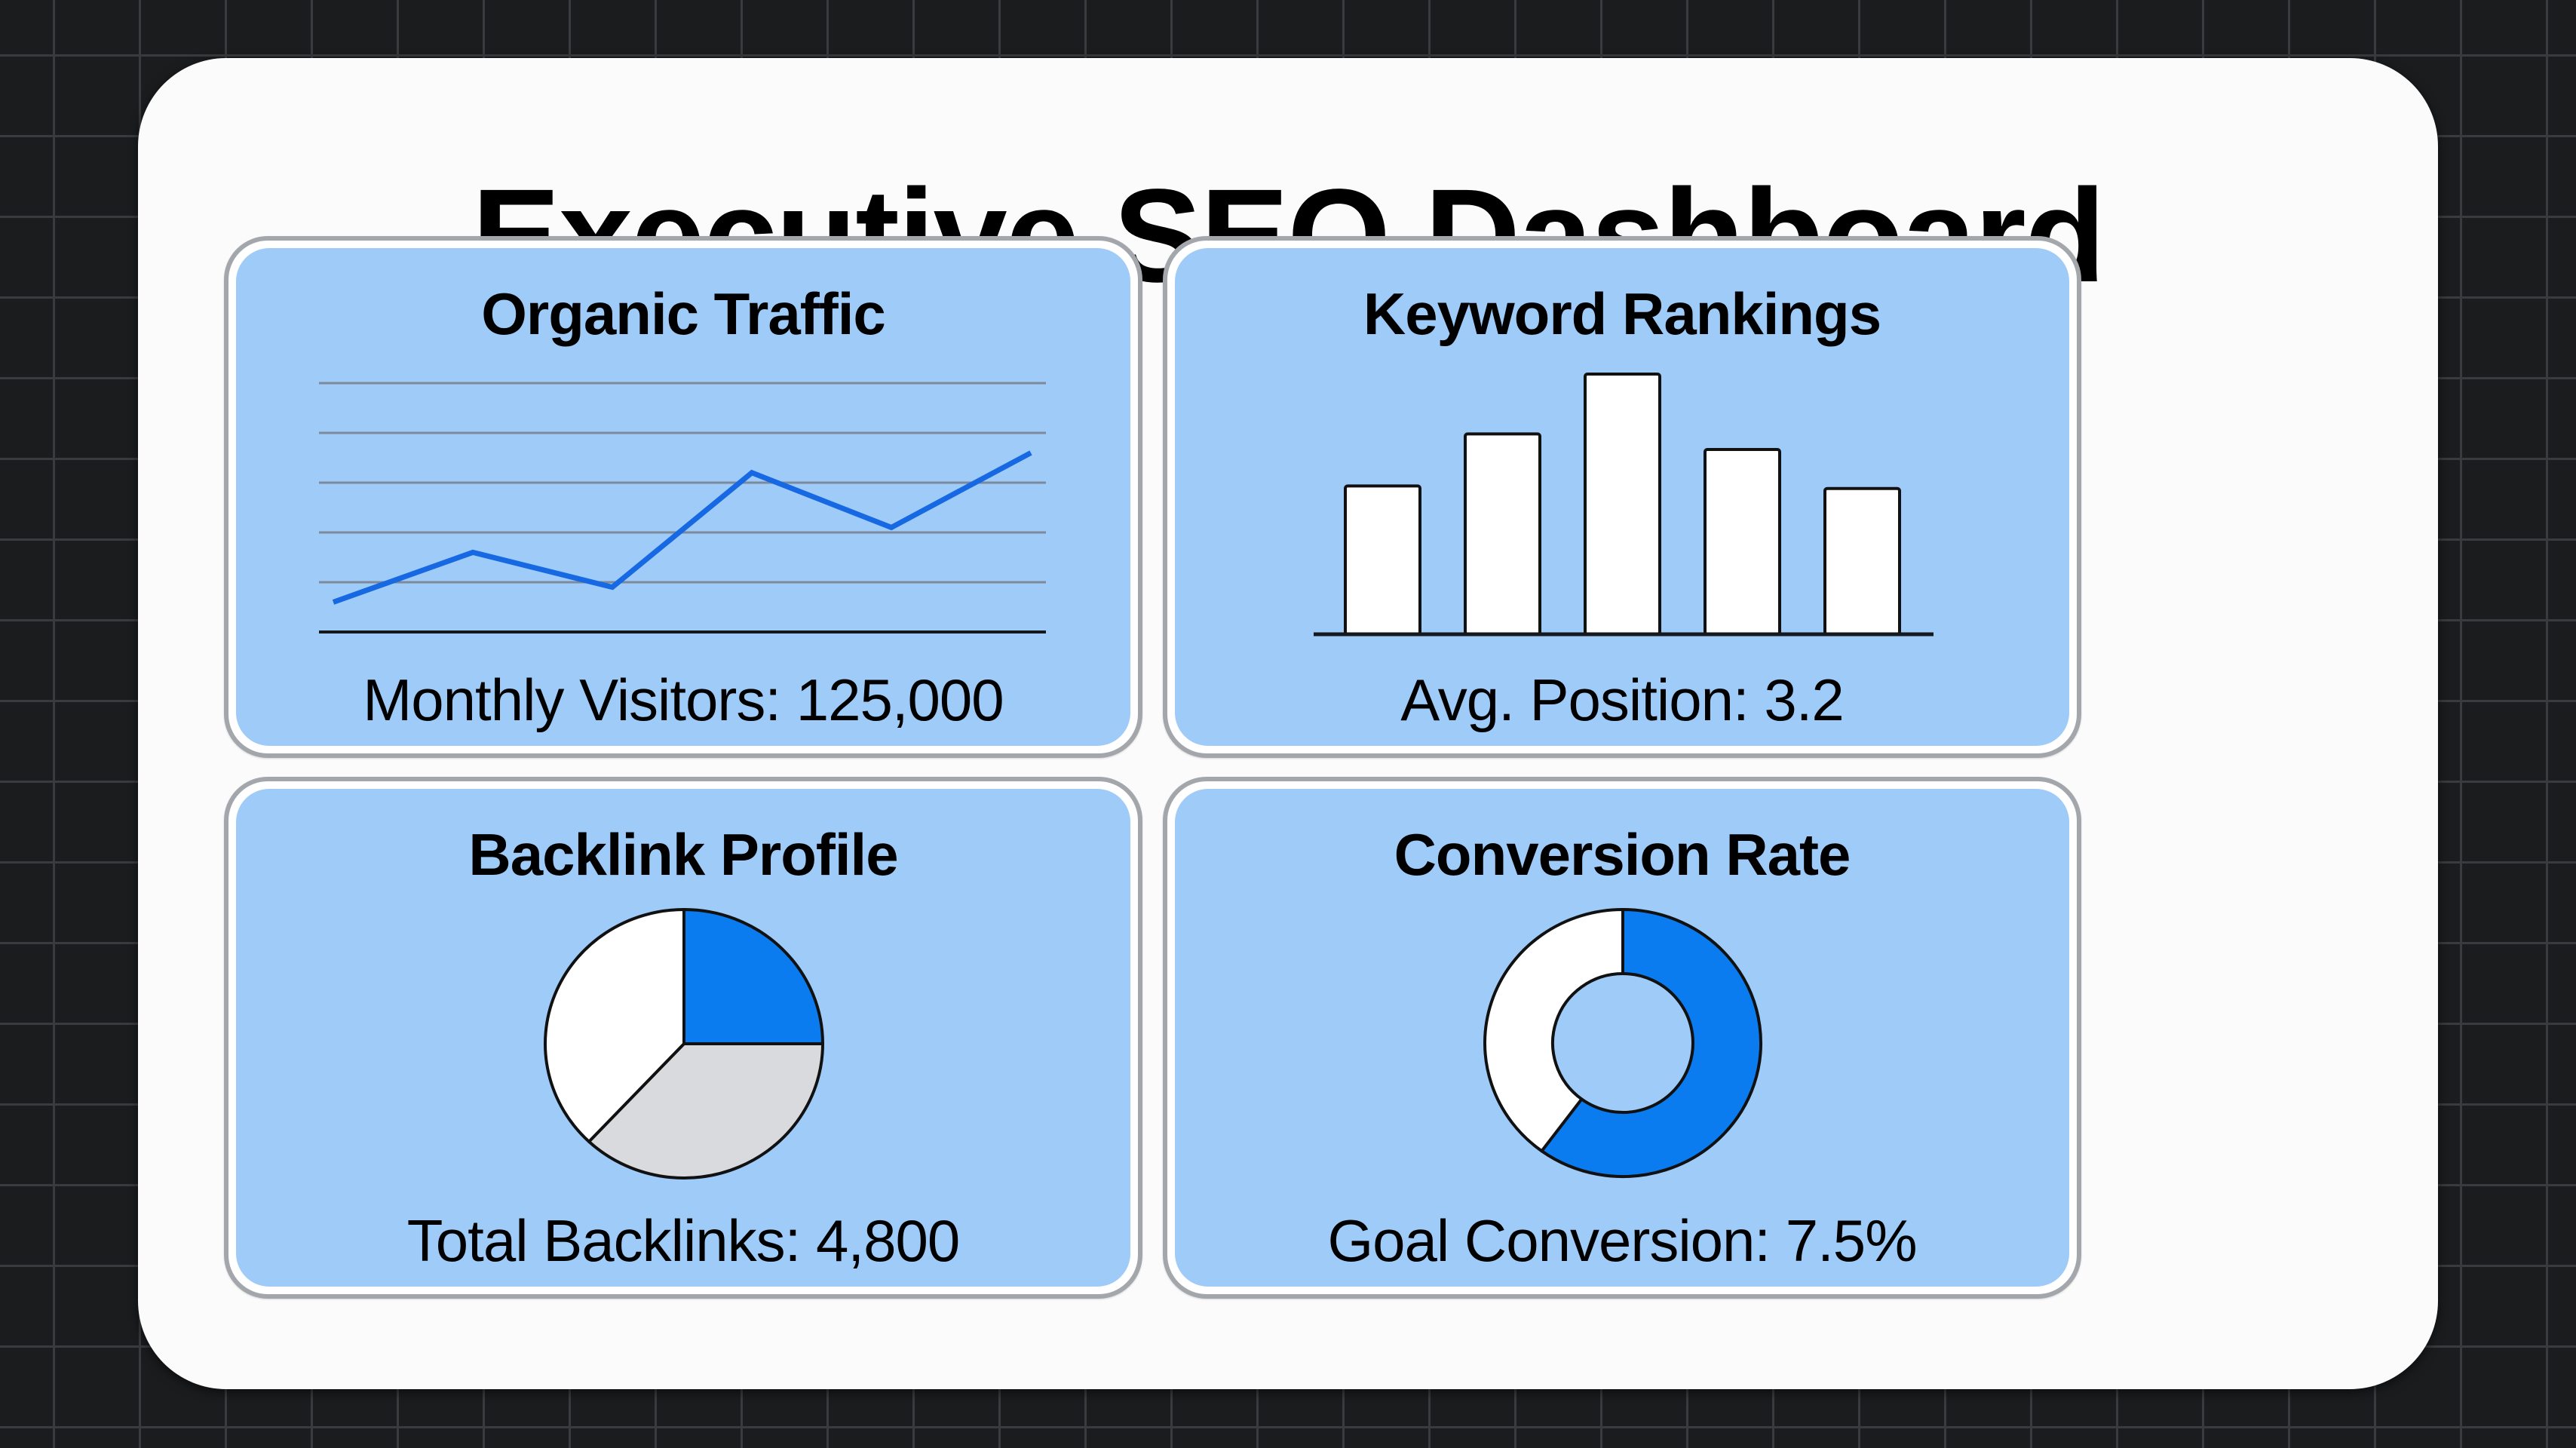 The image size is (2576, 1448). What do you see at coordinates (1622, 1240) in the screenshot?
I see `goal-conversion-stat: Goal Conversion: 7.5%` at bounding box center [1622, 1240].